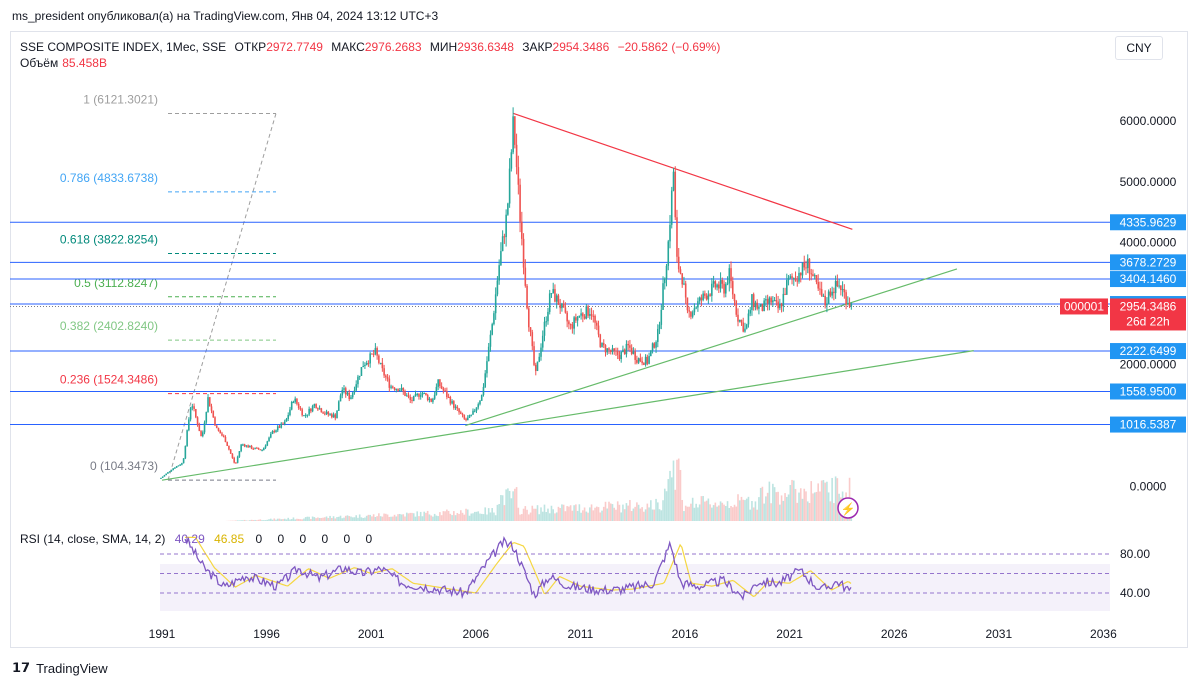  I want to click on rsi-level-label: 40.00, so click(1135, 593).